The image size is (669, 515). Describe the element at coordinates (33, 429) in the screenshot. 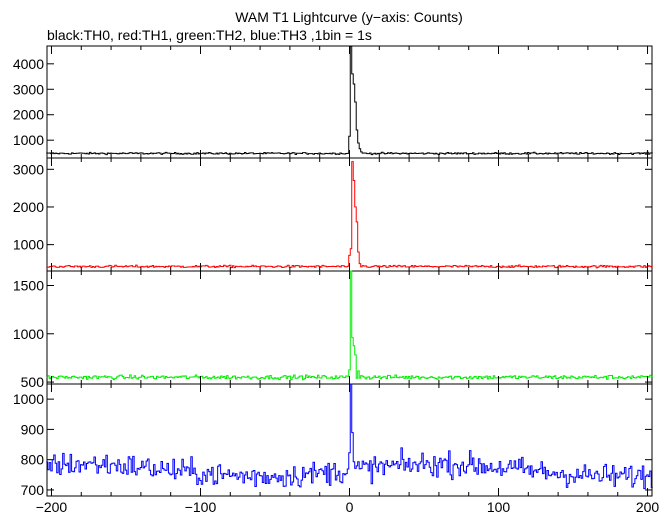

I see `y-tick-label: 900` at that location.